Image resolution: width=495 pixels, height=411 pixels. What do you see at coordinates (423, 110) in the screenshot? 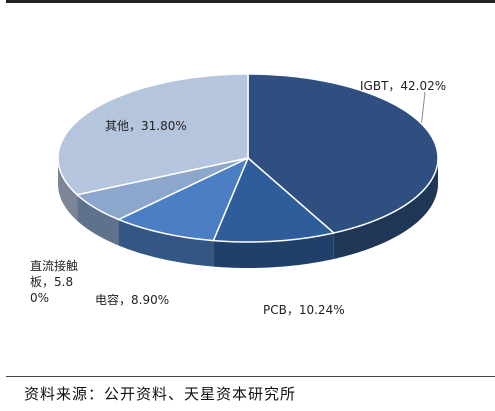
I see `leader-line` at bounding box center [423, 110].